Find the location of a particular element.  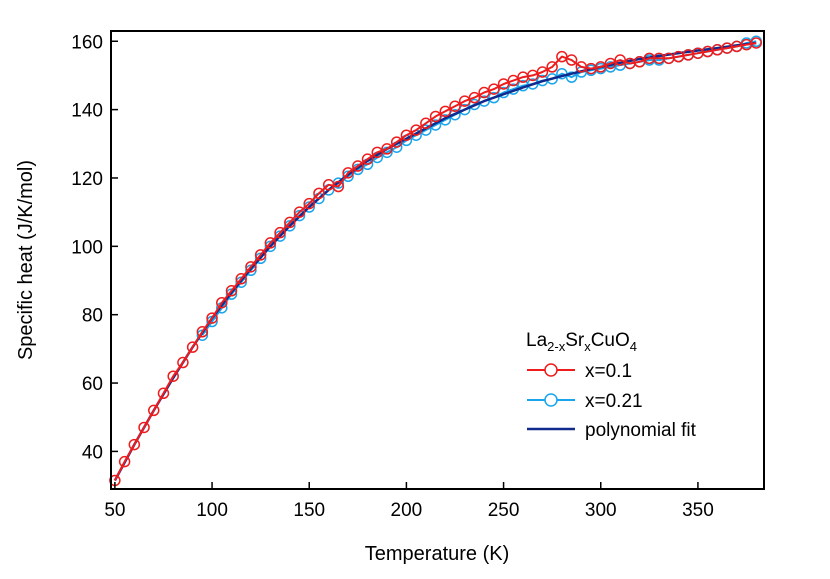

legend-label: polynomial fit is located at coordinates (641, 430).